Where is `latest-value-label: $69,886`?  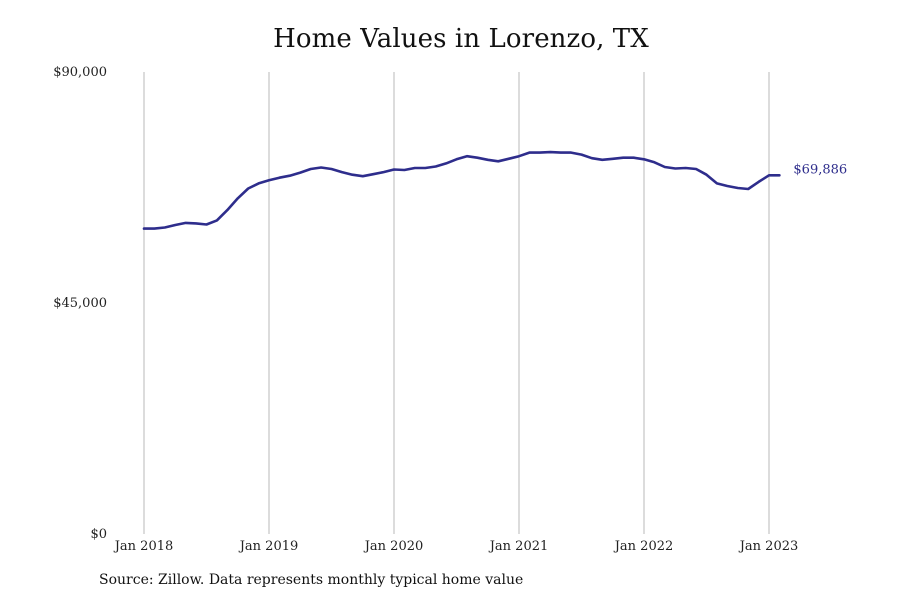 latest-value-label: $69,886 is located at coordinates (820, 169).